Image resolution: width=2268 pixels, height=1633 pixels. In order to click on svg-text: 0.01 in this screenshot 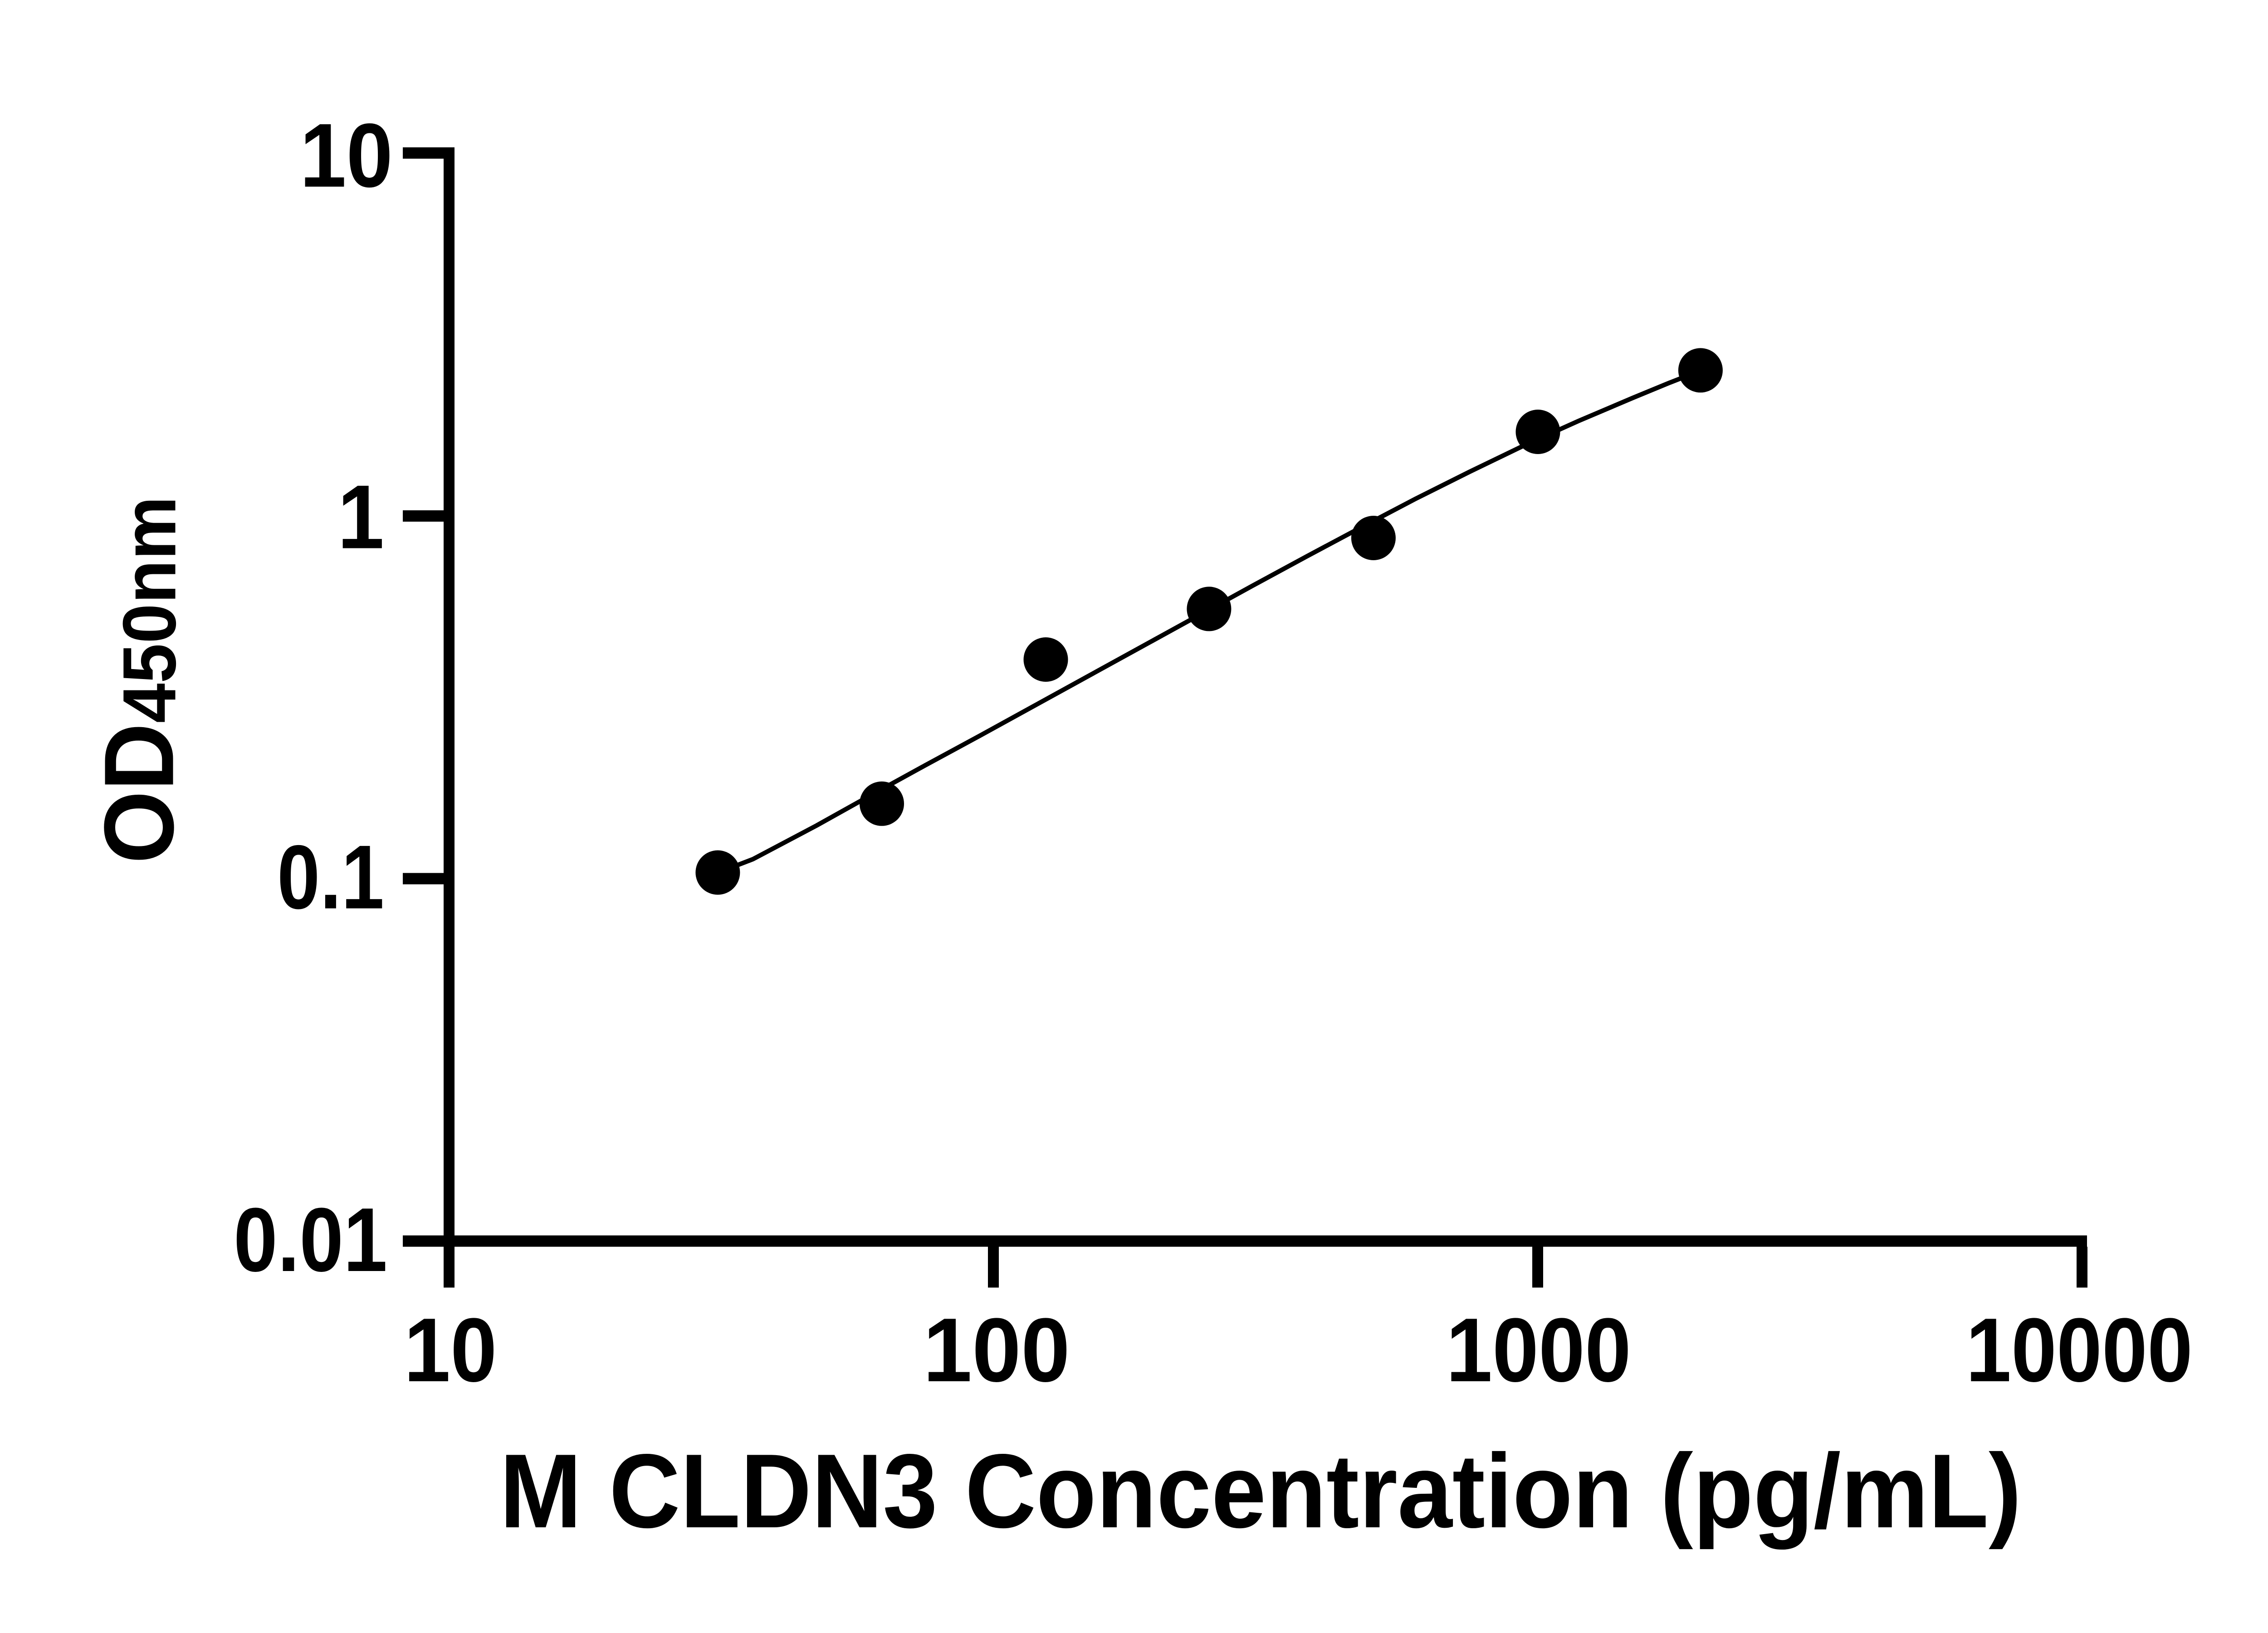, I will do `click(311, 1240)`.